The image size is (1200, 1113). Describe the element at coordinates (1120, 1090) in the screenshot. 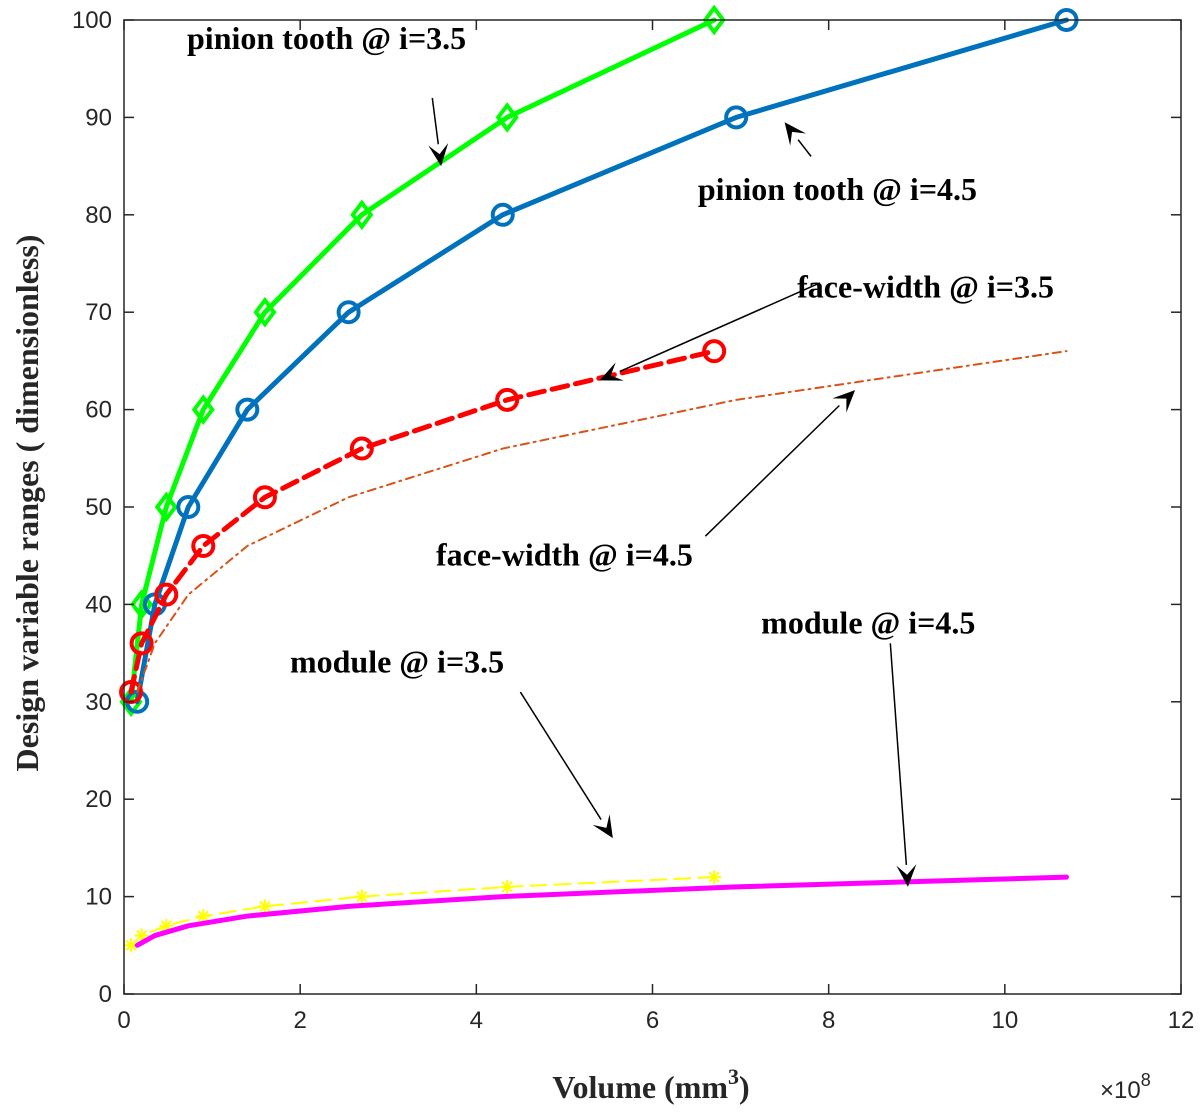

I see `x-axis-exponent-base: ×10` at that location.